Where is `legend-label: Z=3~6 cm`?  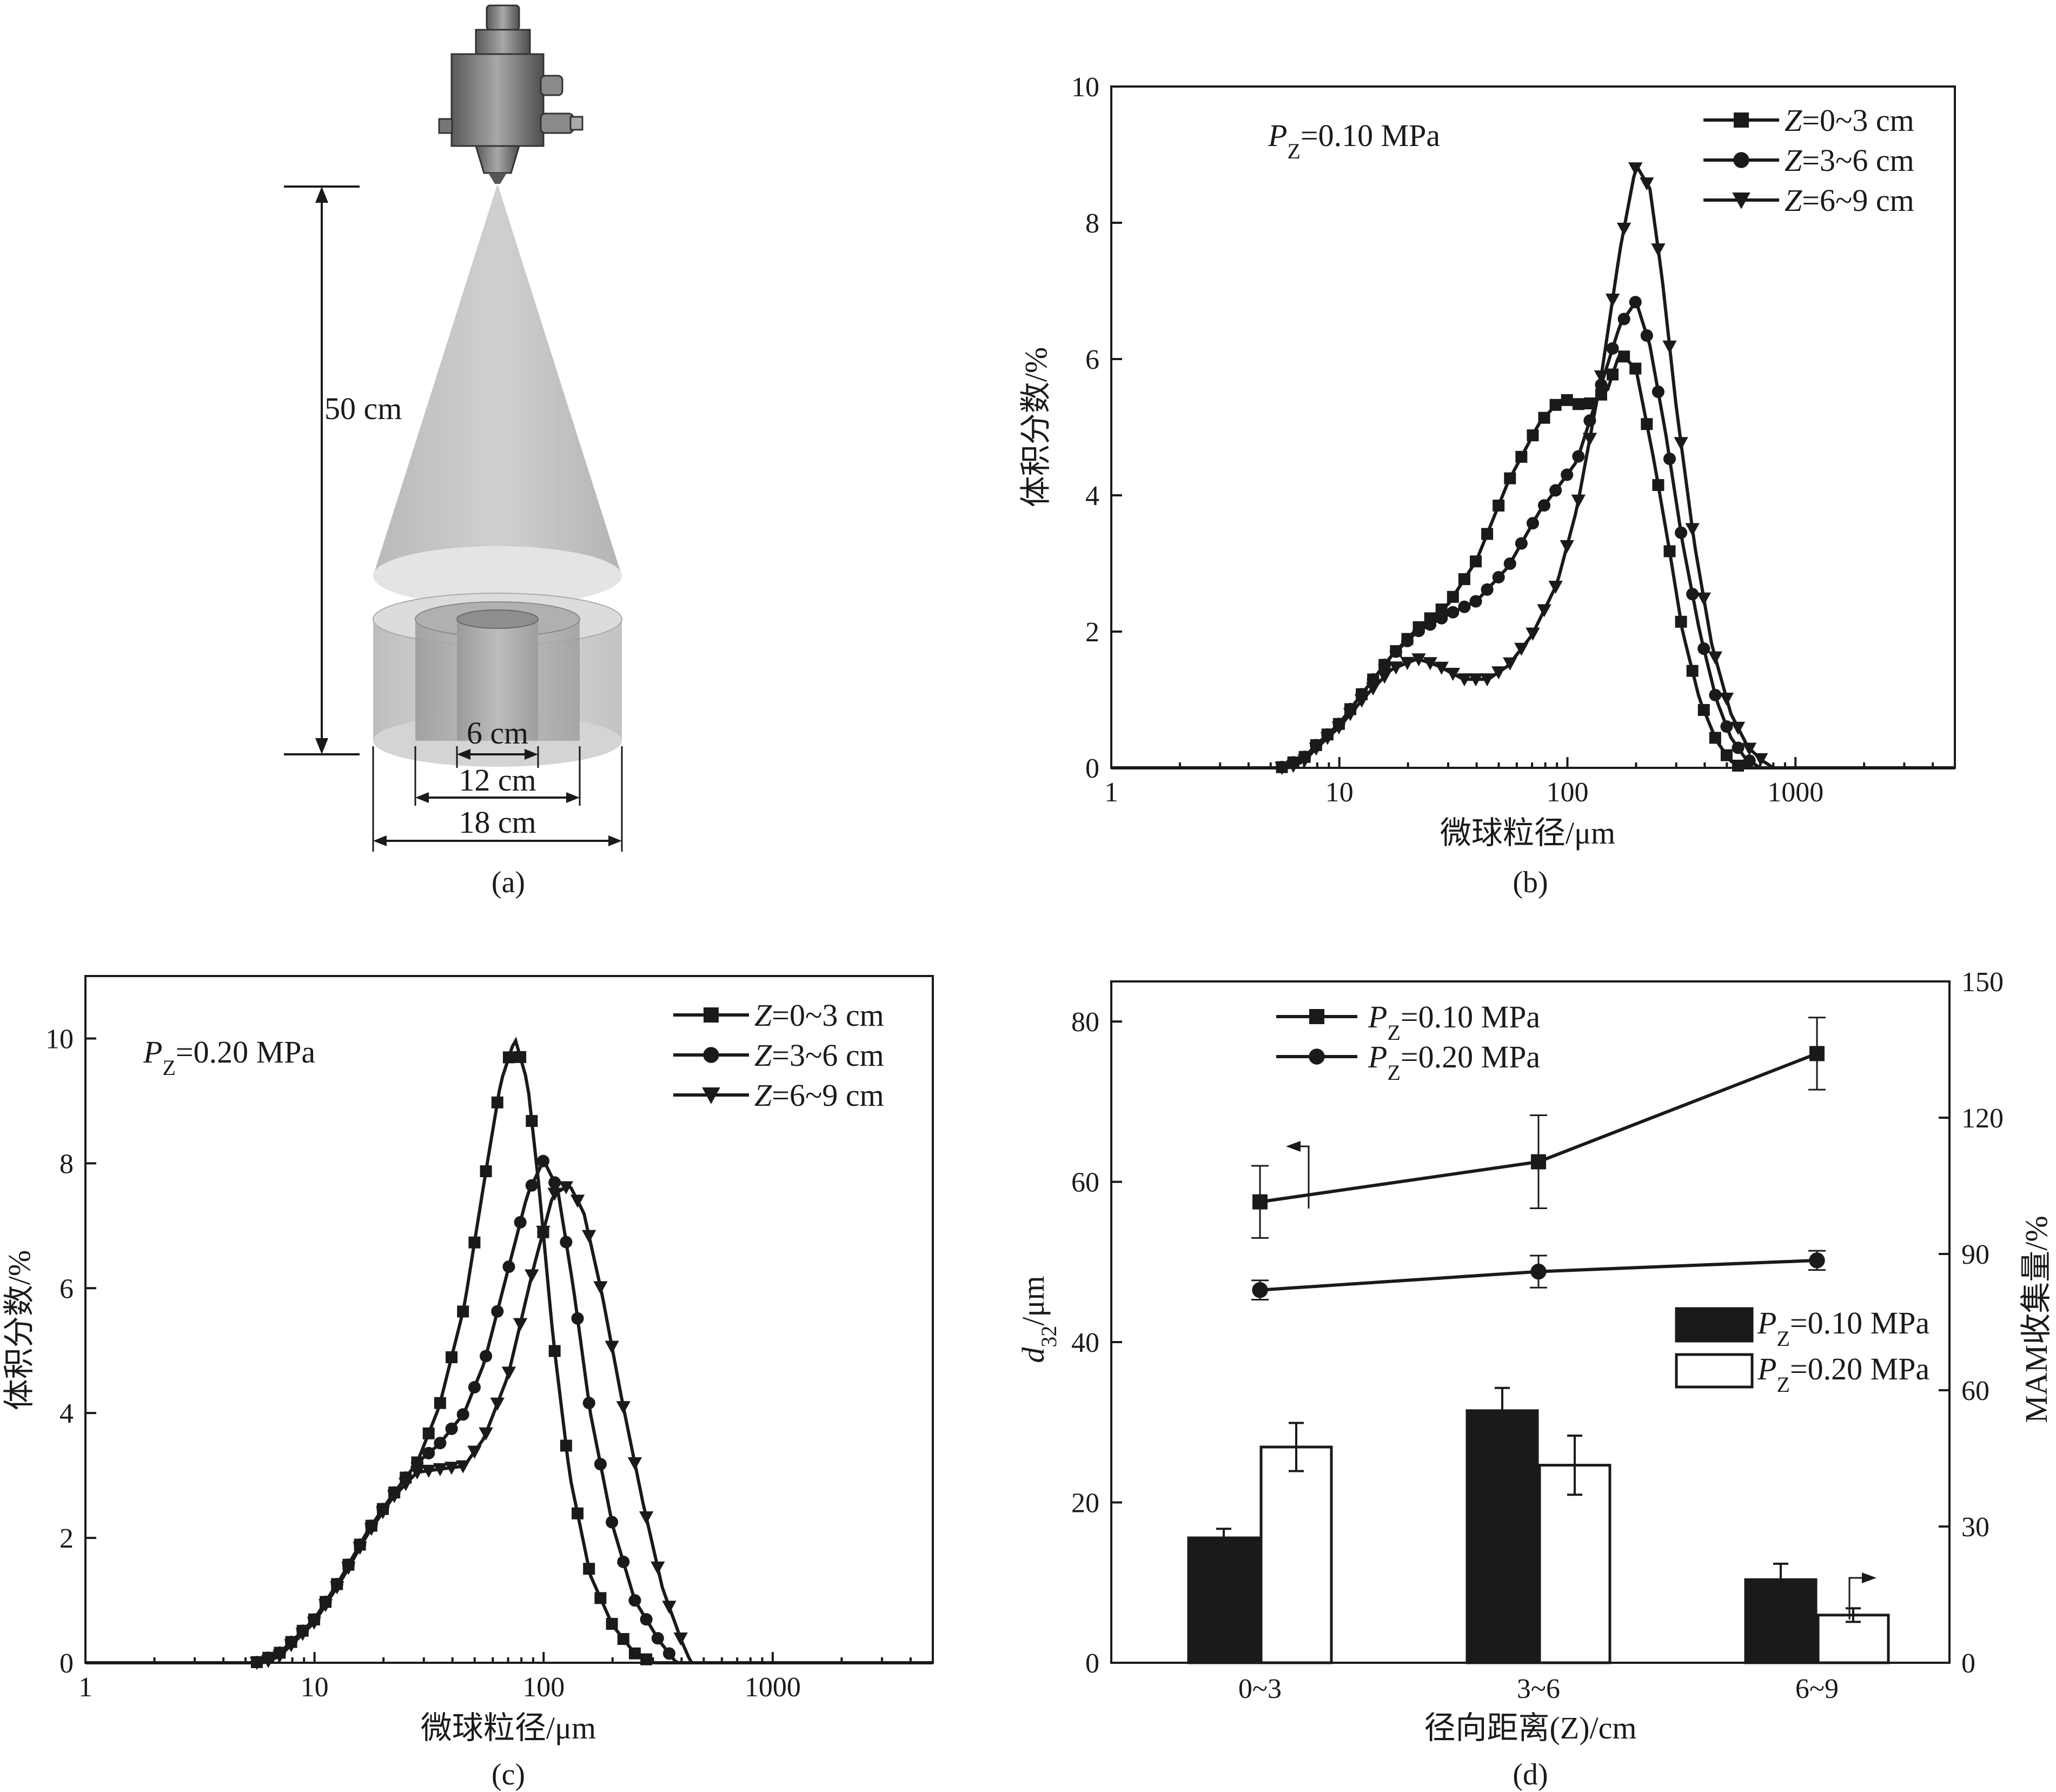
legend-label: Z=3~6 cm is located at coordinates (1850, 160).